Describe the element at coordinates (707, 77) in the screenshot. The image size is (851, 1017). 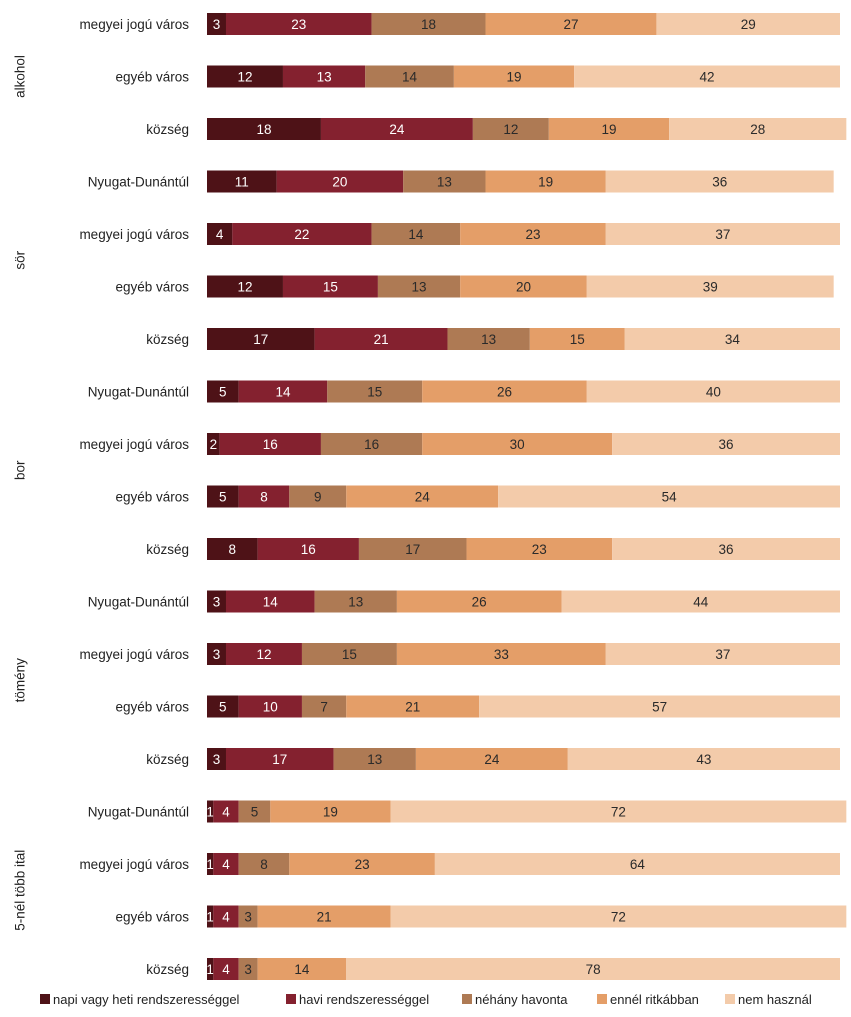
I see `data-label: 42` at that location.